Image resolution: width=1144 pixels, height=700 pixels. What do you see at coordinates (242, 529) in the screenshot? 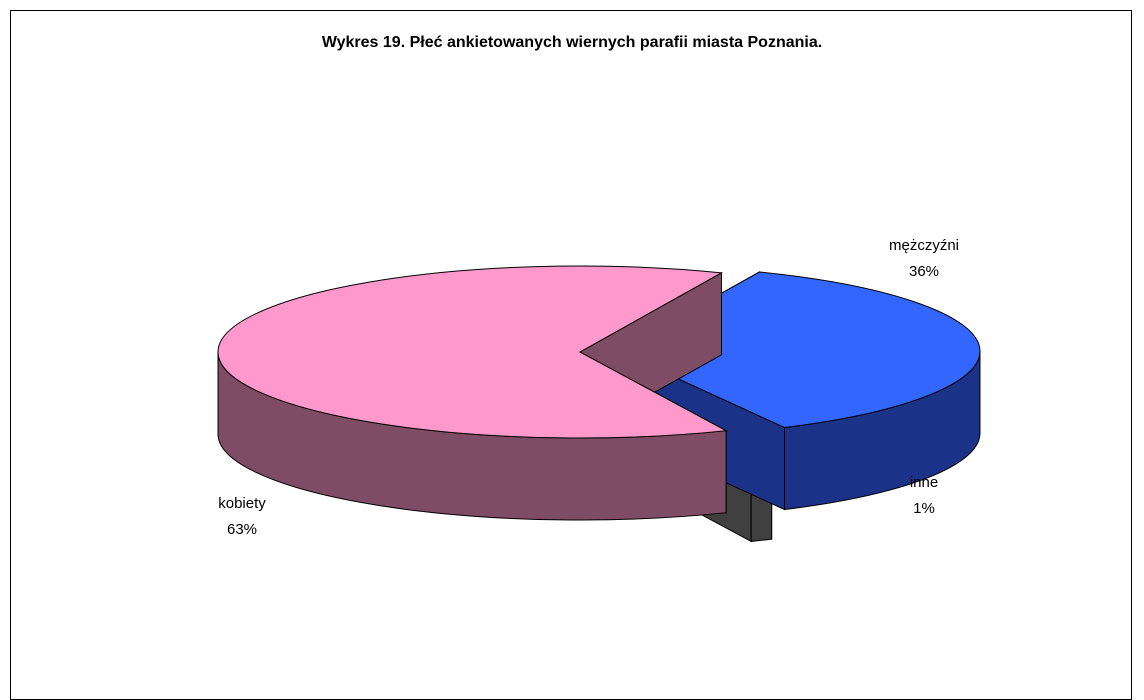
I see `data-label-women-value: 63%` at bounding box center [242, 529].